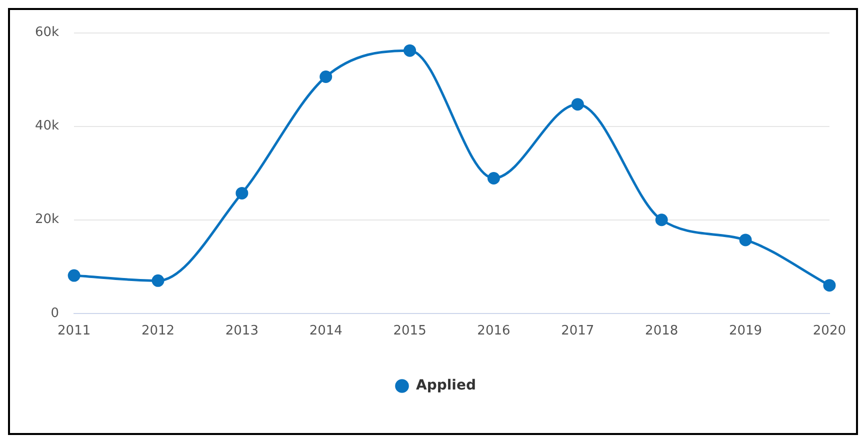 The image size is (864, 441). Describe the element at coordinates (74, 331) in the screenshot. I see `x-tick-label: 2011` at that location.